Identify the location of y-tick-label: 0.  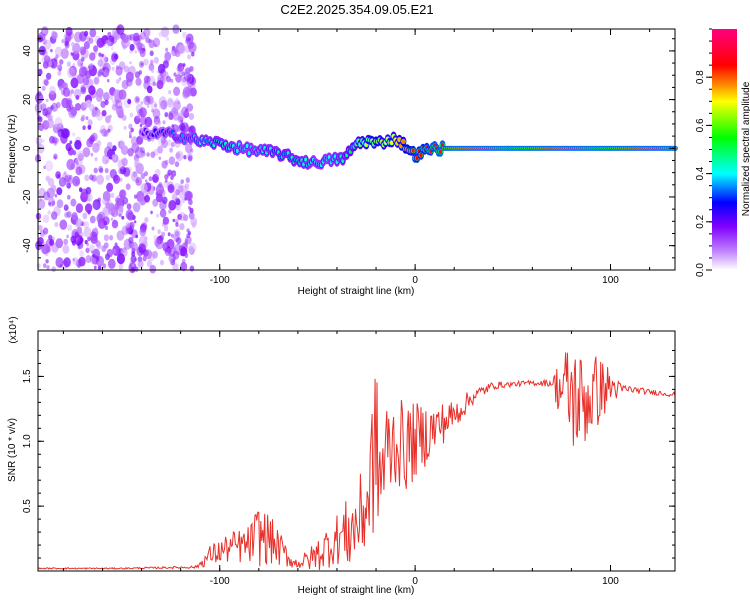
(27, 148).